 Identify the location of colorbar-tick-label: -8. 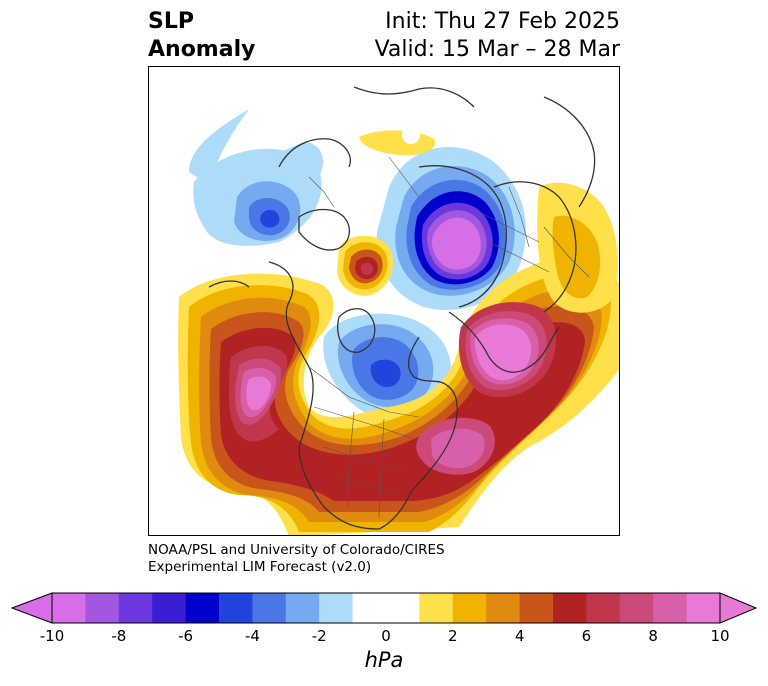
(119, 636).